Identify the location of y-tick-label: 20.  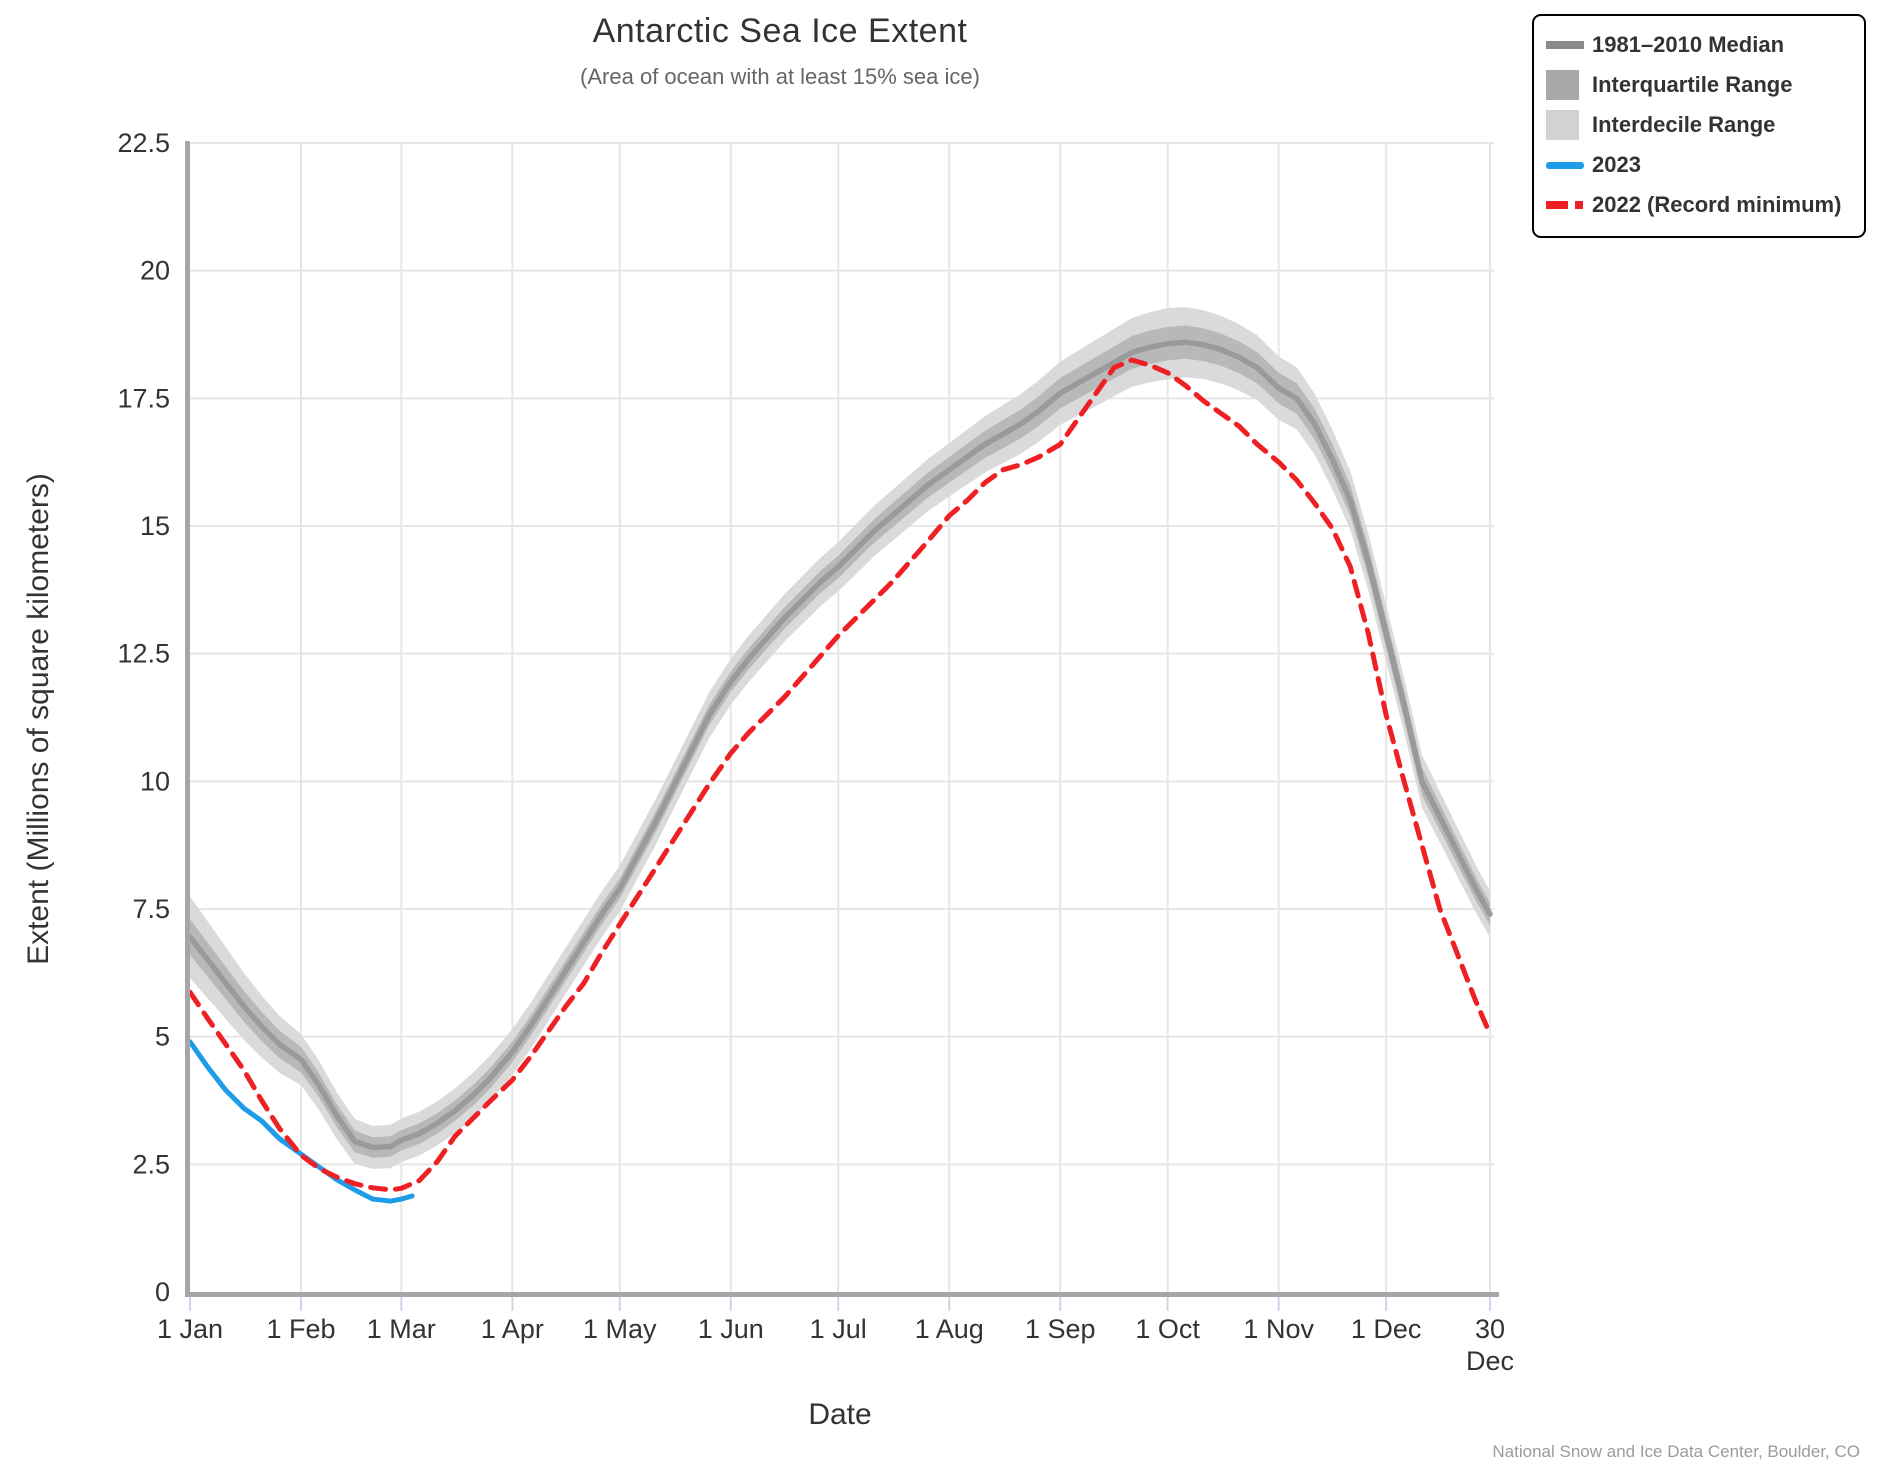
(155, 271).